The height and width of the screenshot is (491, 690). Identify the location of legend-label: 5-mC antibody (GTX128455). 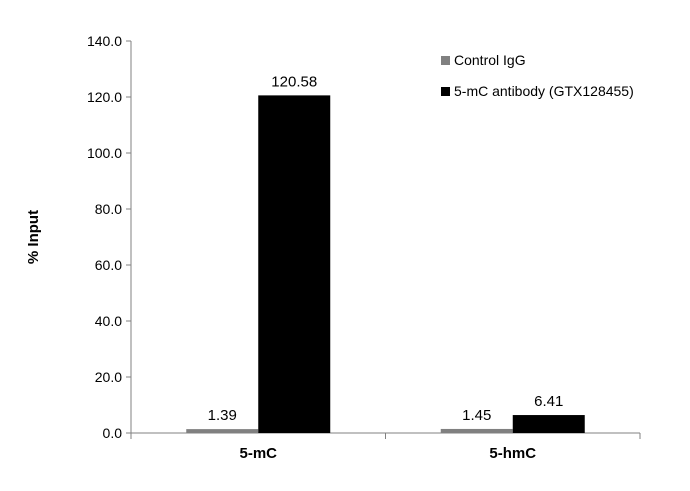
(544, 91).